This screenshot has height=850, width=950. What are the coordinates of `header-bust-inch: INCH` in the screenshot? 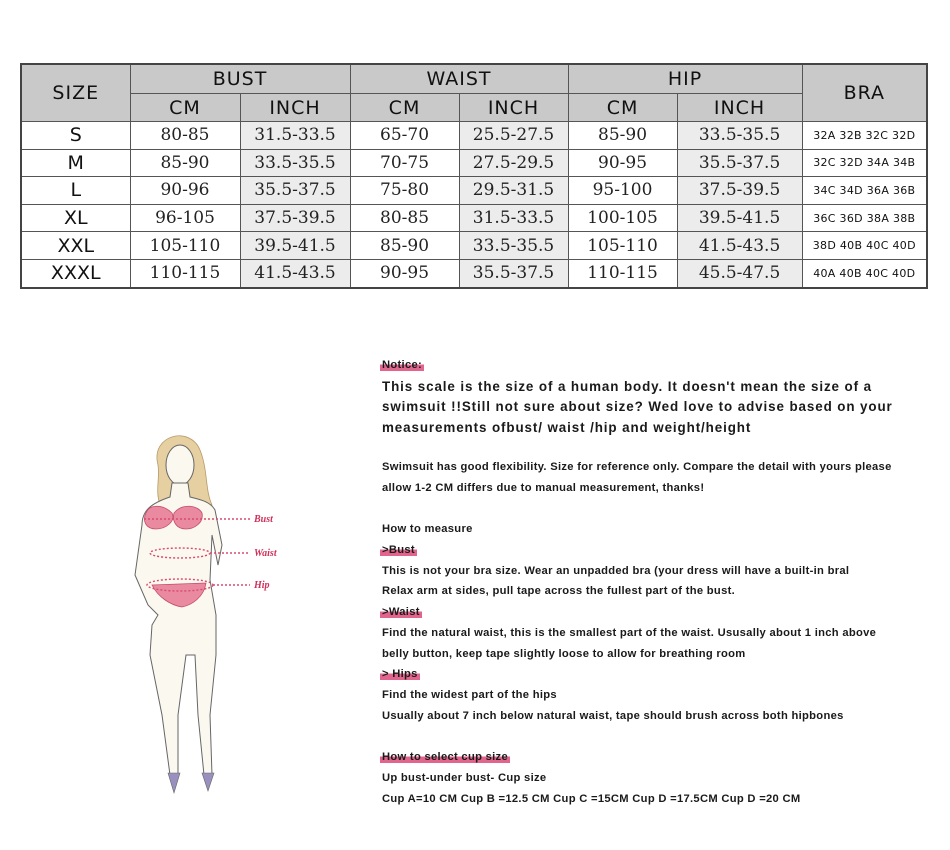 It's located at (295, 107).